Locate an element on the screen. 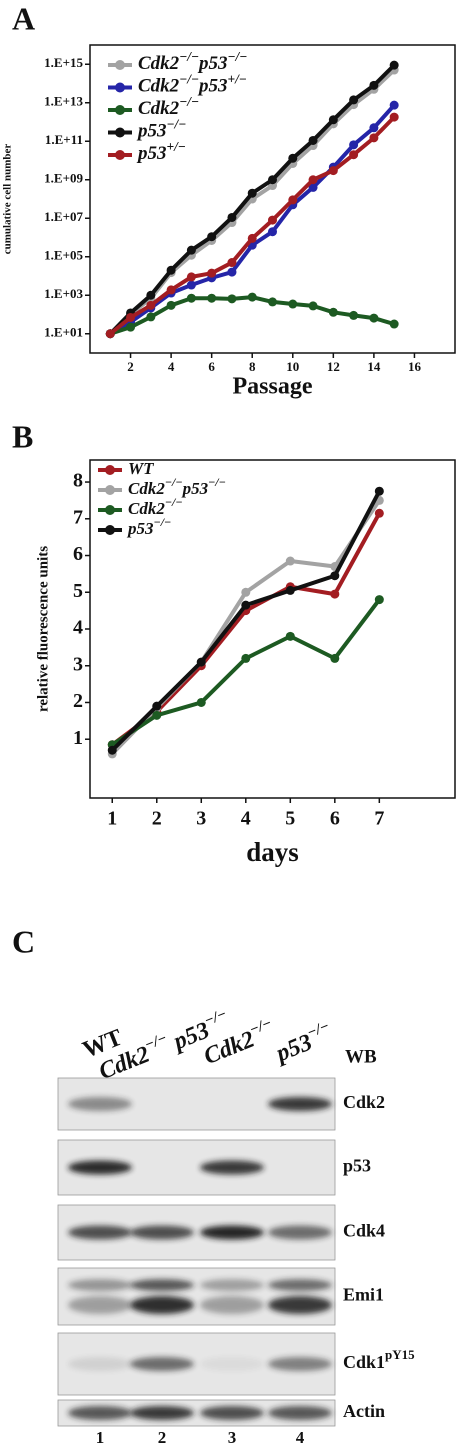 This screenshot has height=1450, width=466. x-tick-label: 3 is located at coordinates (201, 819).